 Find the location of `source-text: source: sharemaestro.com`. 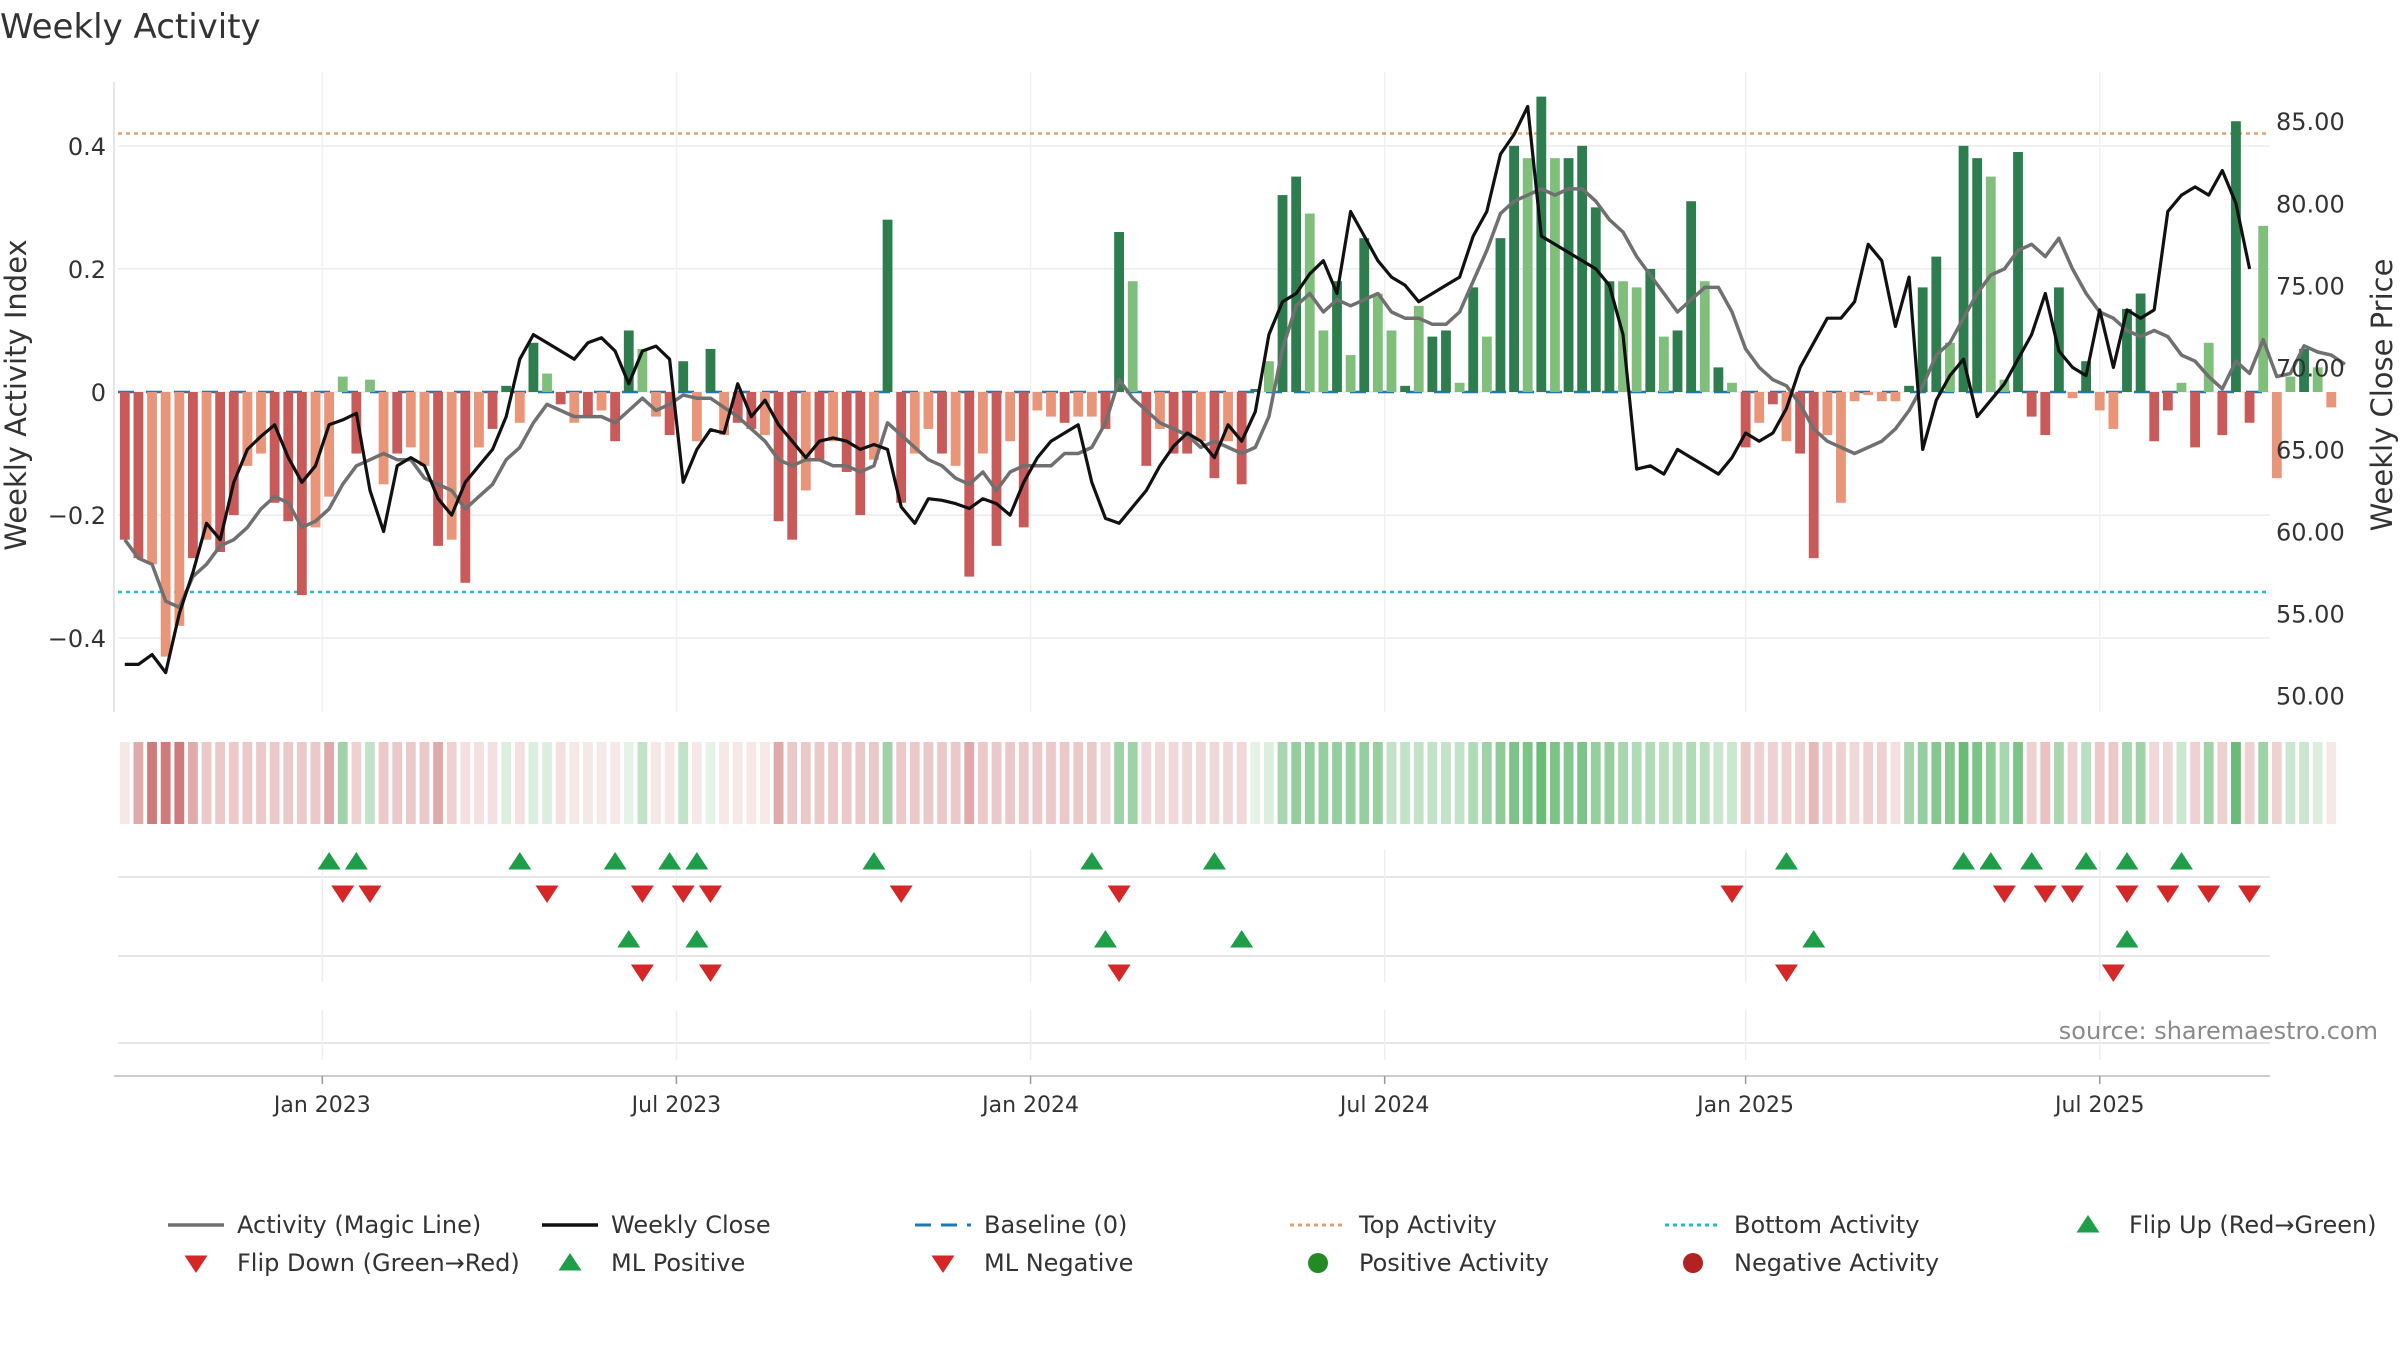

source-text: source: sharemaestro.com is located at coordinates (2218, 1031).